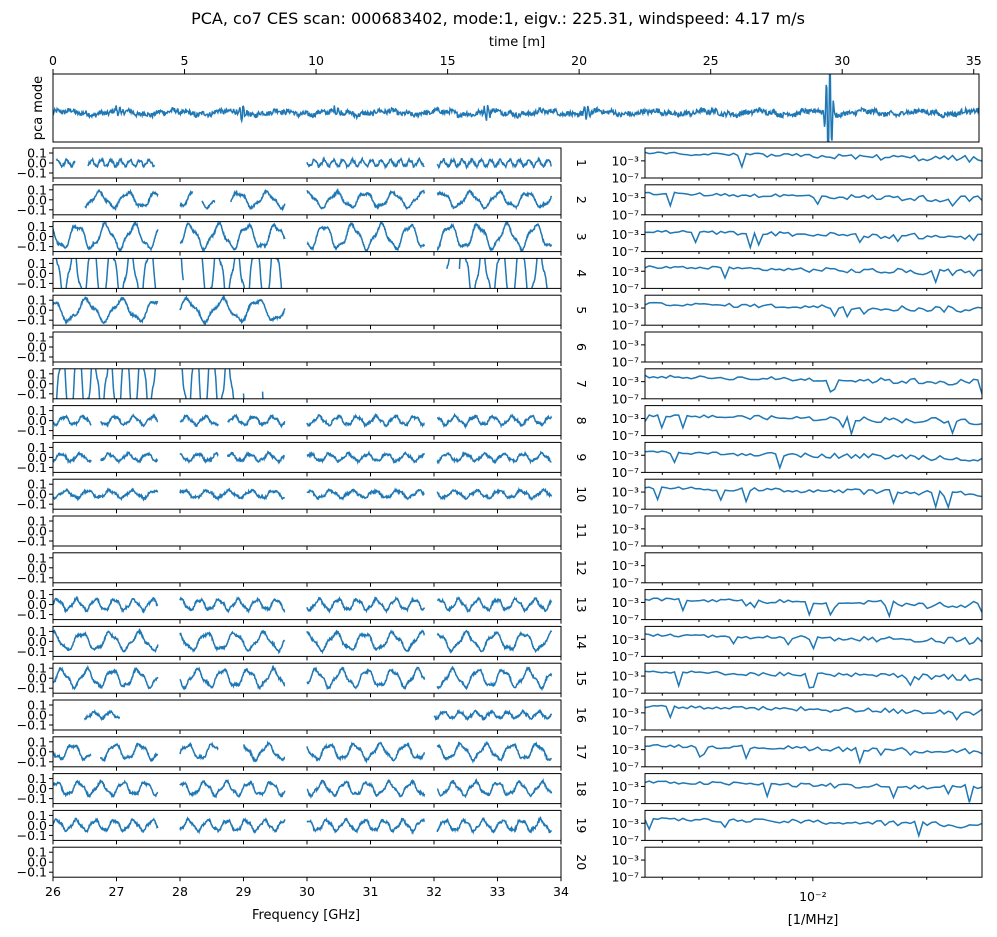 The image size is (997, 937). Describe the element at coordinates (303, 679) in the screenshot. I see `feed-panel-15: 0.10.0−0.1 15` at that location.